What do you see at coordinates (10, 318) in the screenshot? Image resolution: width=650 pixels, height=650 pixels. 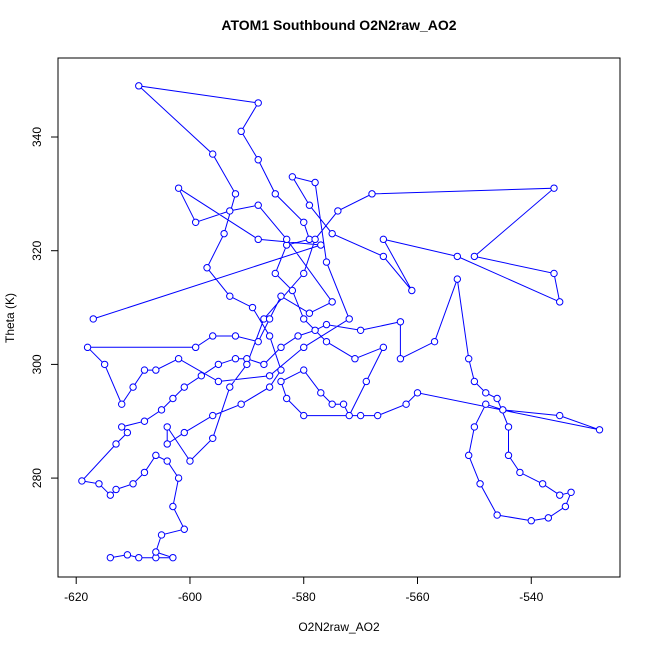 I see `y-axis-label: Theta (K)` at bounding box center [10, 318].